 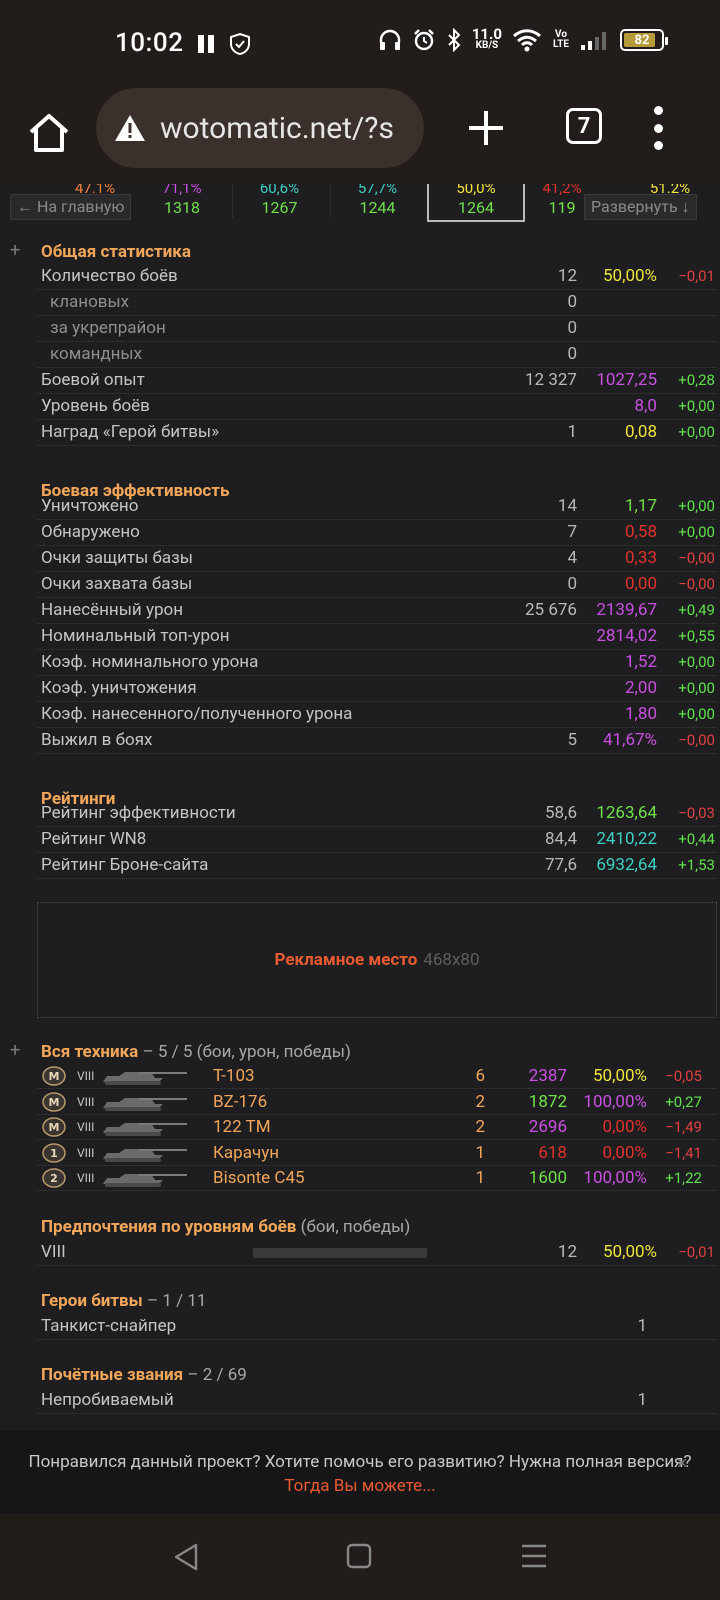 What do you see at coordinates (377, 277) in the screenshot?
I see `table-row: Количество боёв 12 50,00% −0,01` at bounding box center [377, 277].